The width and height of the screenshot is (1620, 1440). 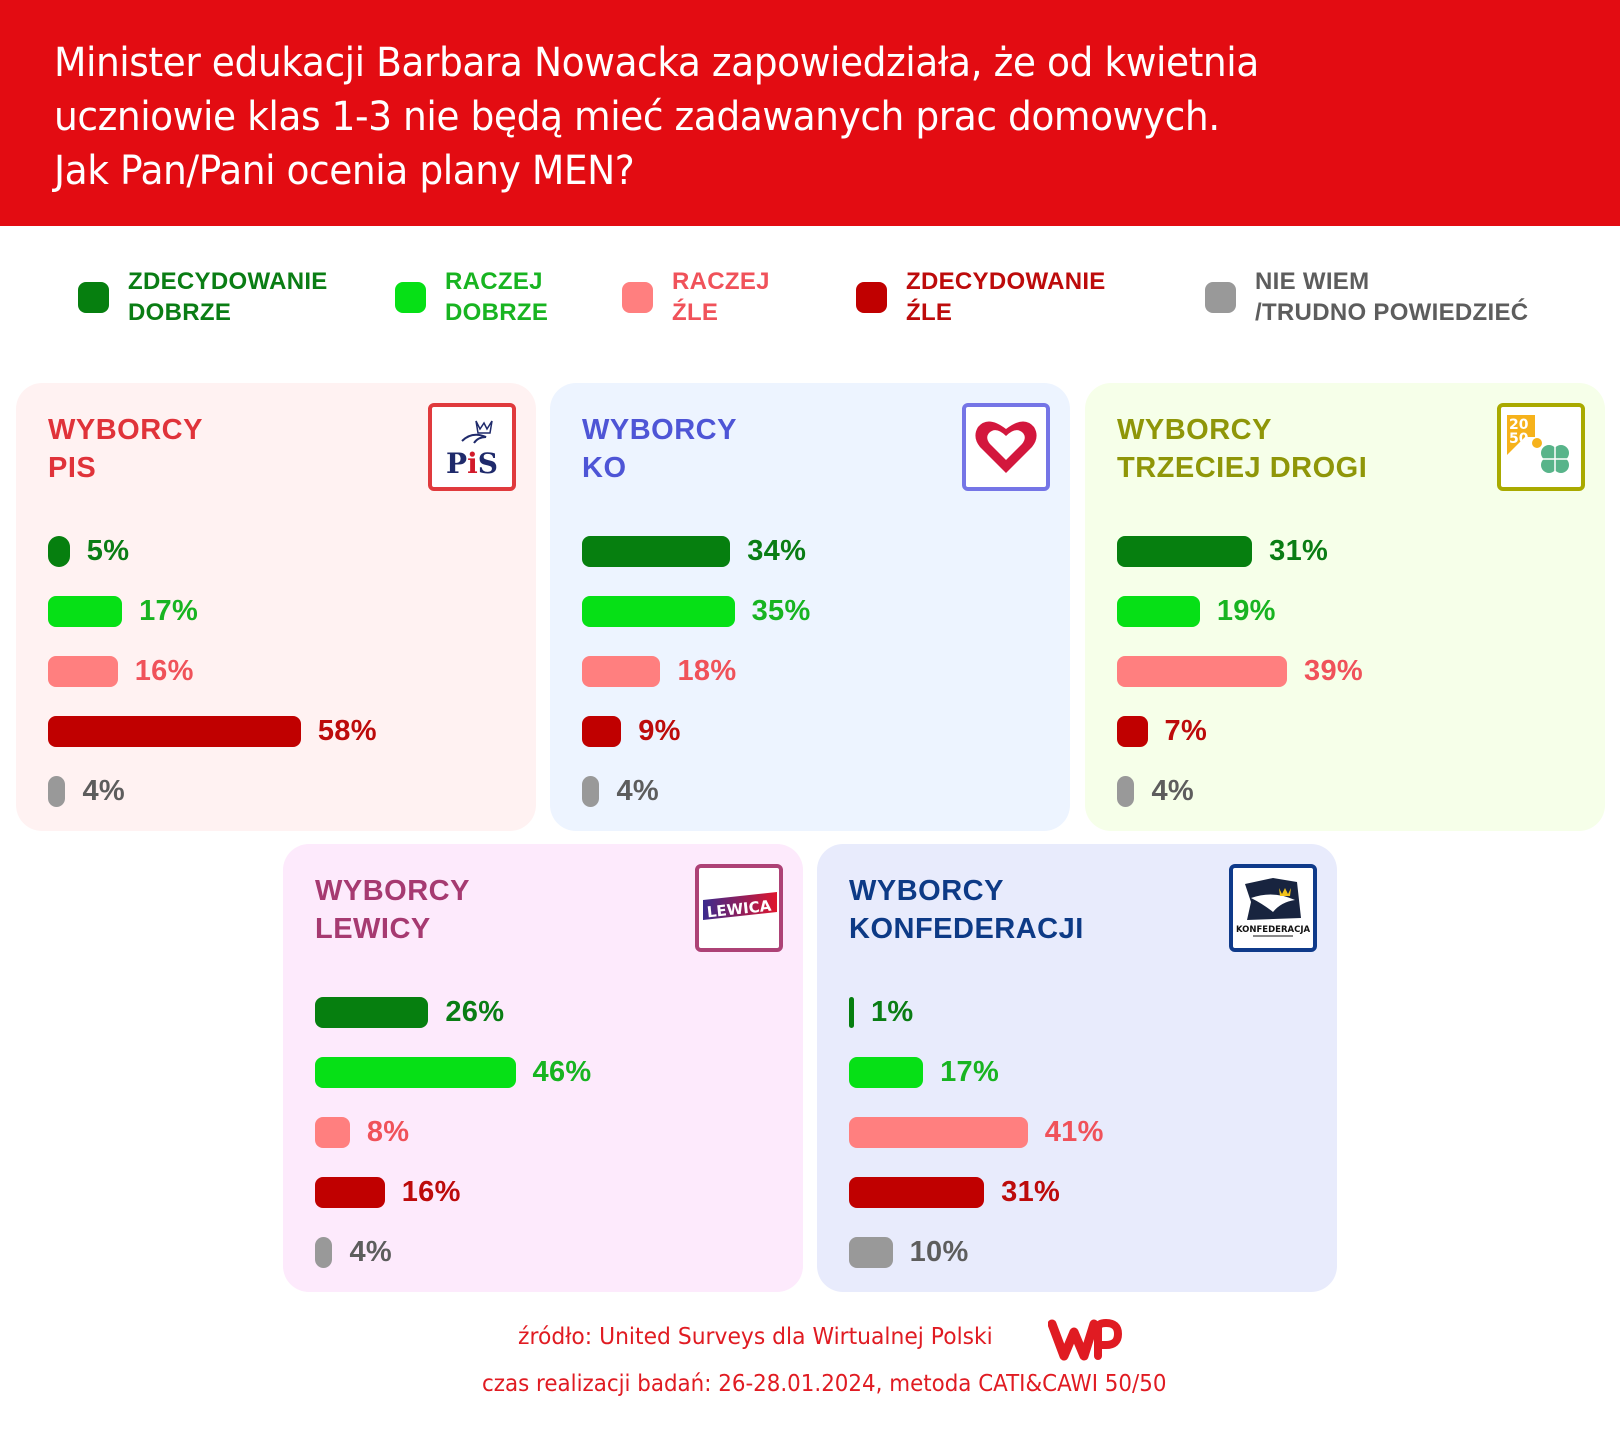 I want to click on bar-row: 19%, so click(x=1240, y=611).